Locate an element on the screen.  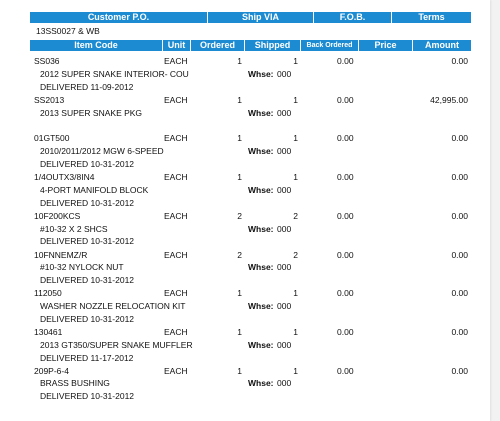
item-code: 1/4OUTX3/8IN4 is located at coordinates (64, 177).